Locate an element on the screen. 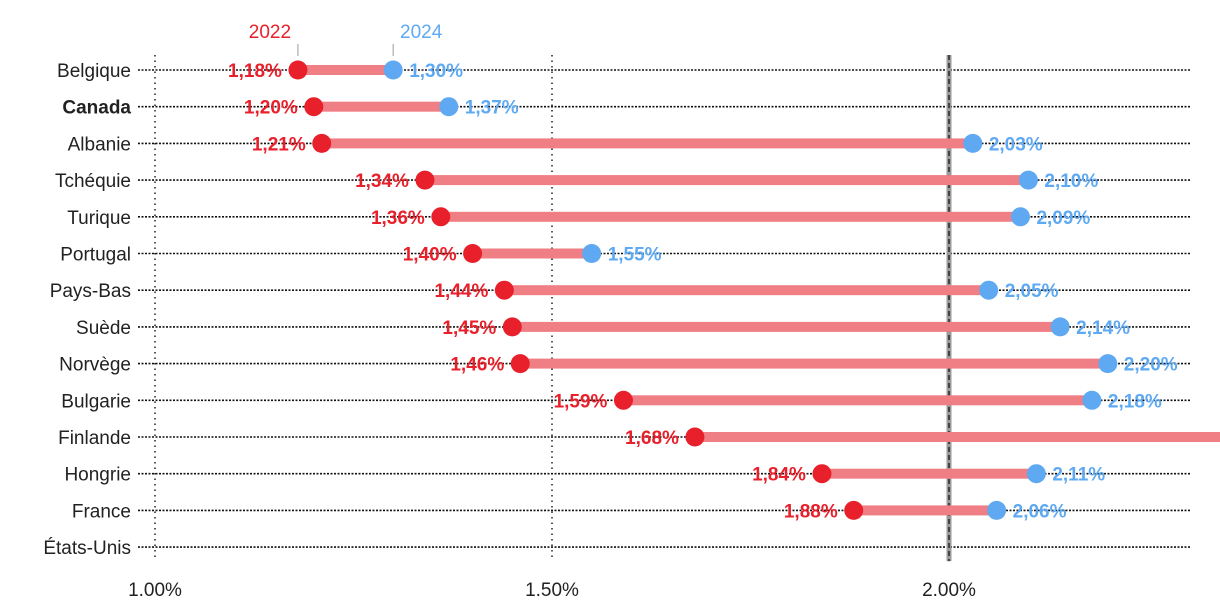 This screenshot has height=606, width=1220. value-label-2022: 1,59% is located at coordinates (581, 401).